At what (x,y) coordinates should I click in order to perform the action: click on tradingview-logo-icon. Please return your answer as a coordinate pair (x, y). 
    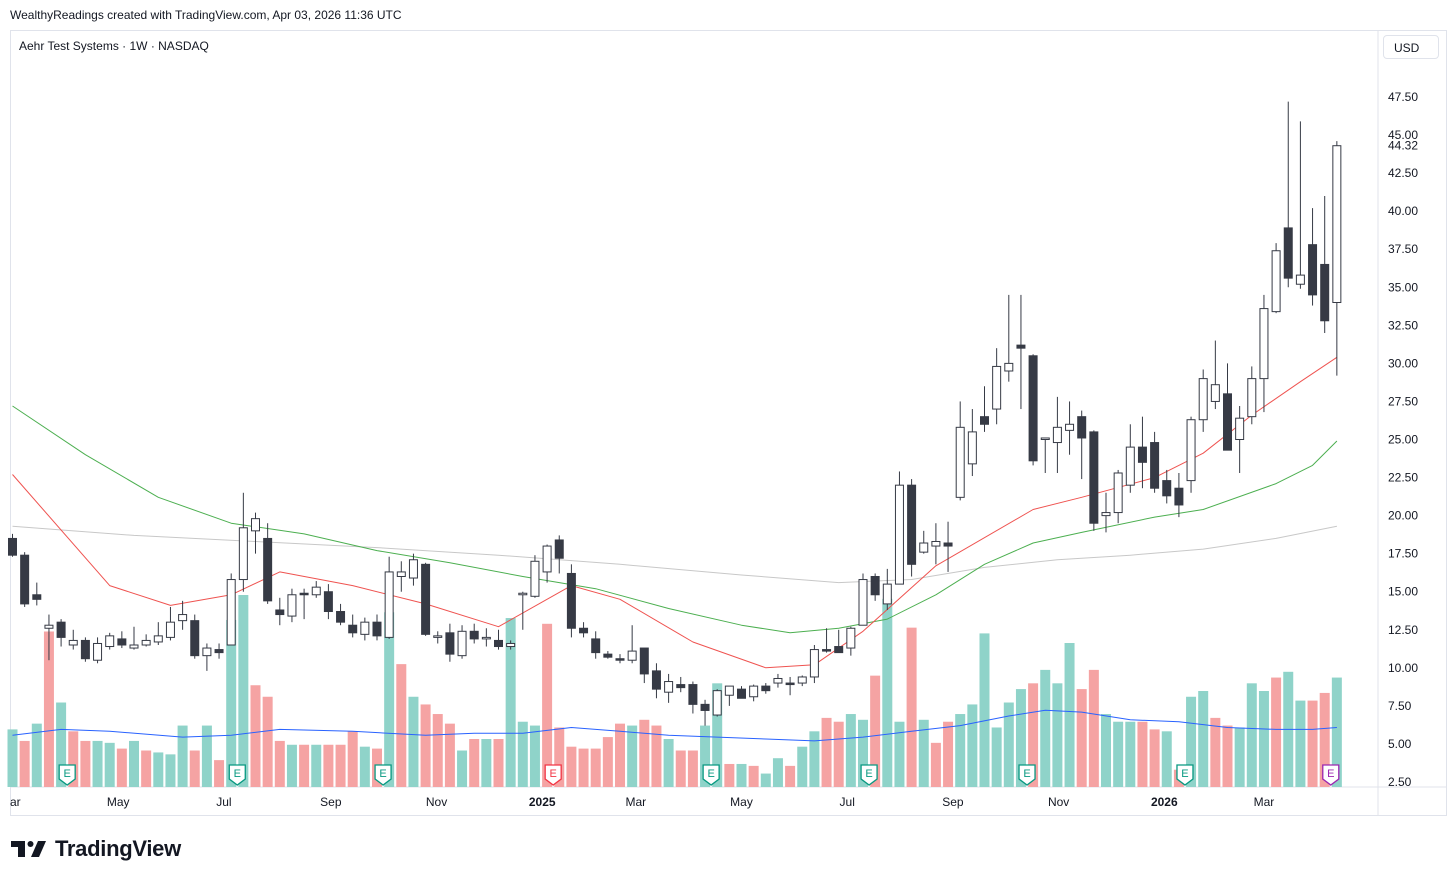
    Looking at the image, I should click on (28, 849).